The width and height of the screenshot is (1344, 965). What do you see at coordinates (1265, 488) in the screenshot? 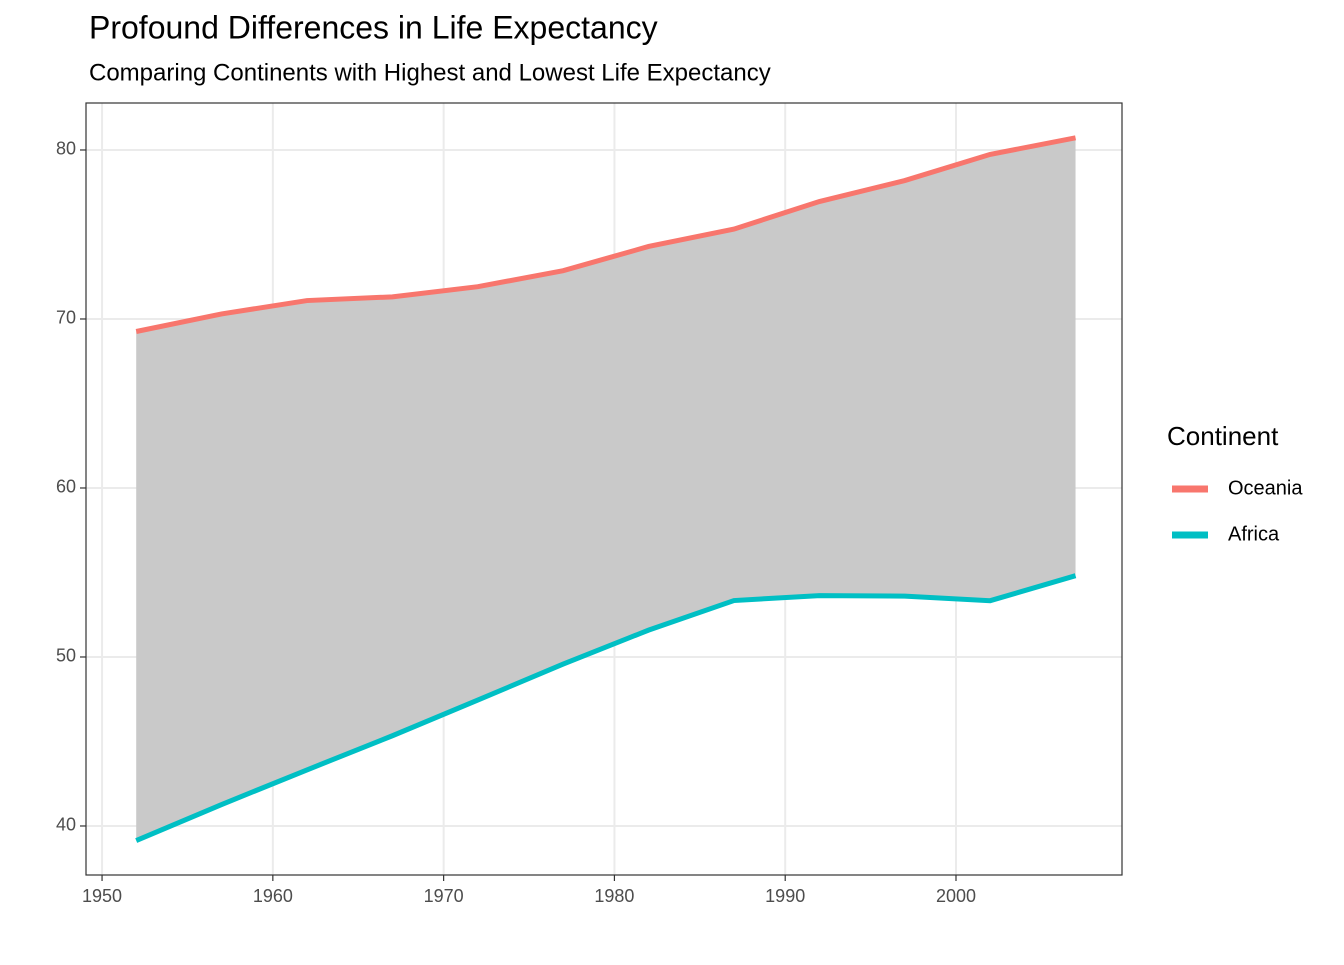
I see `legend-label: Oceania` at bounding box center [1265, 488].